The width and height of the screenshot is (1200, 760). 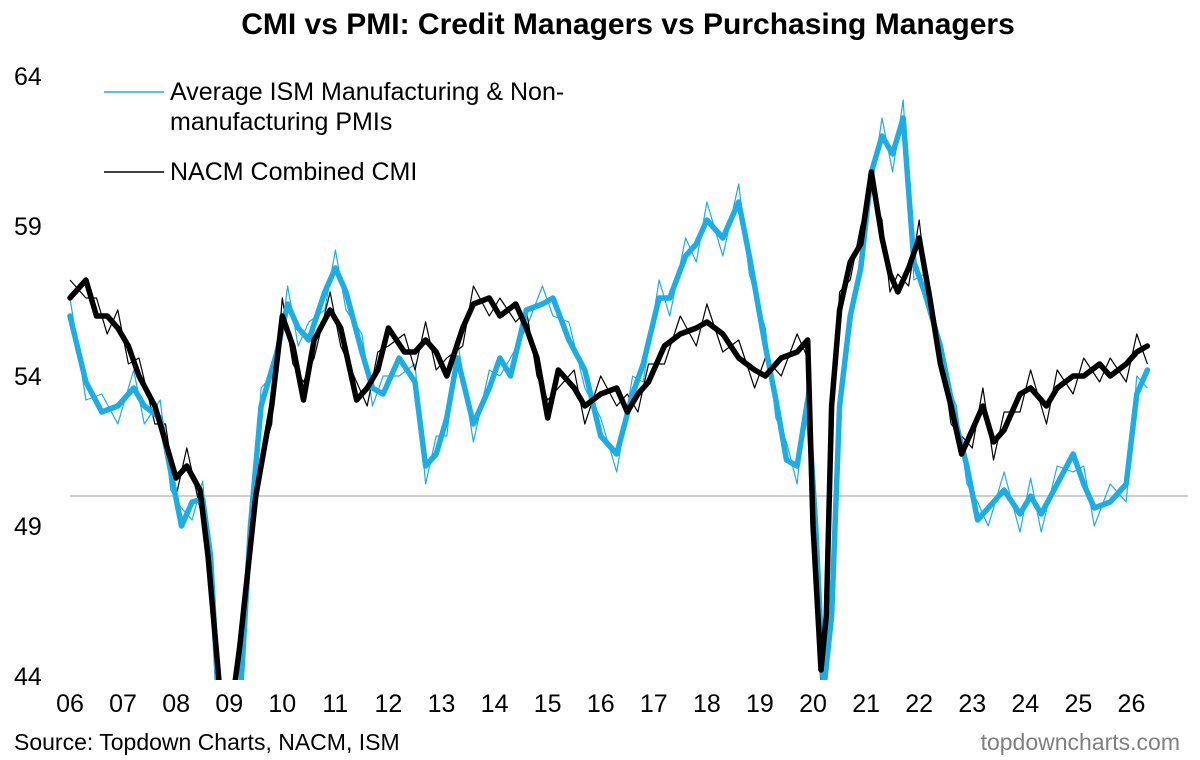 What do you see at coordinates (282, 704) in the screenshot?
I see `x-tick-label: 10` at bounding box center [282, 704].